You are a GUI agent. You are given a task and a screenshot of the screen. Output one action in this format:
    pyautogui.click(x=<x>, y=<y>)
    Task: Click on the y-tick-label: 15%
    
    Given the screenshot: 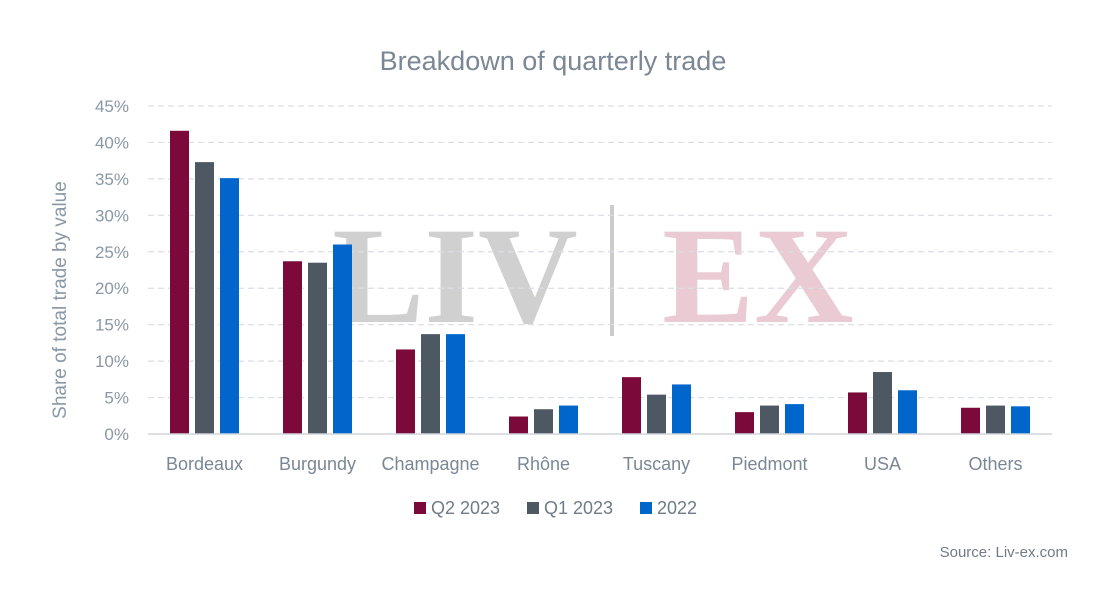 What is the action you would take?
    pyautogui.click(x=112, y=325)
    